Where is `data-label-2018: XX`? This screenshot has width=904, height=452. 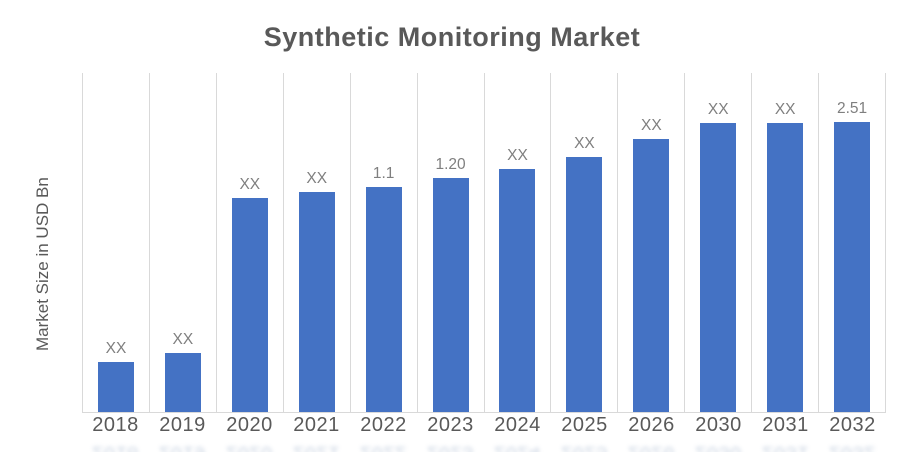
data-label-2018: XX is located at coordinates (116, 348).